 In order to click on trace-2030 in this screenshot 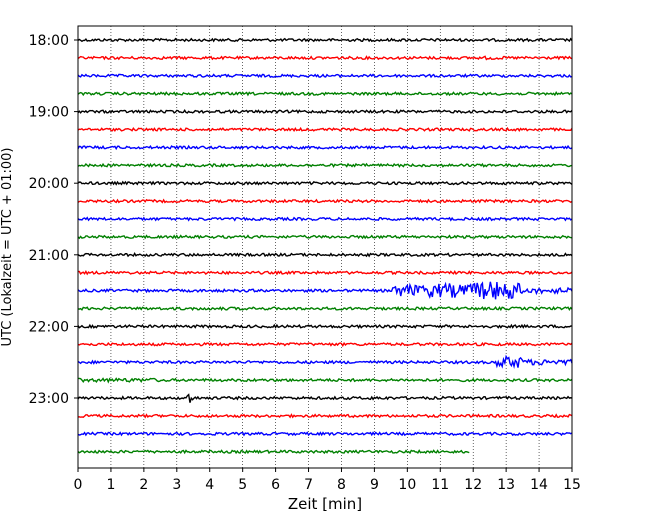, I will do `click(325, 219)`.